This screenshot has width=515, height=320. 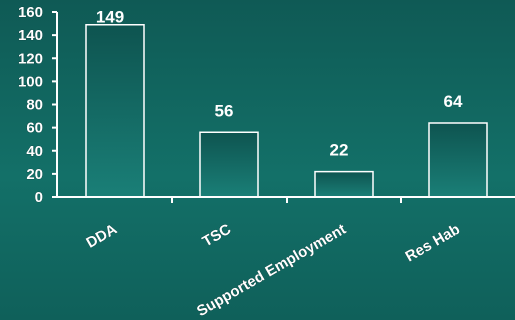 What do you see at coordinates (30, 35) in the screenshot?
I see `y-tick-label: 140` at bounding box center [30, 35].